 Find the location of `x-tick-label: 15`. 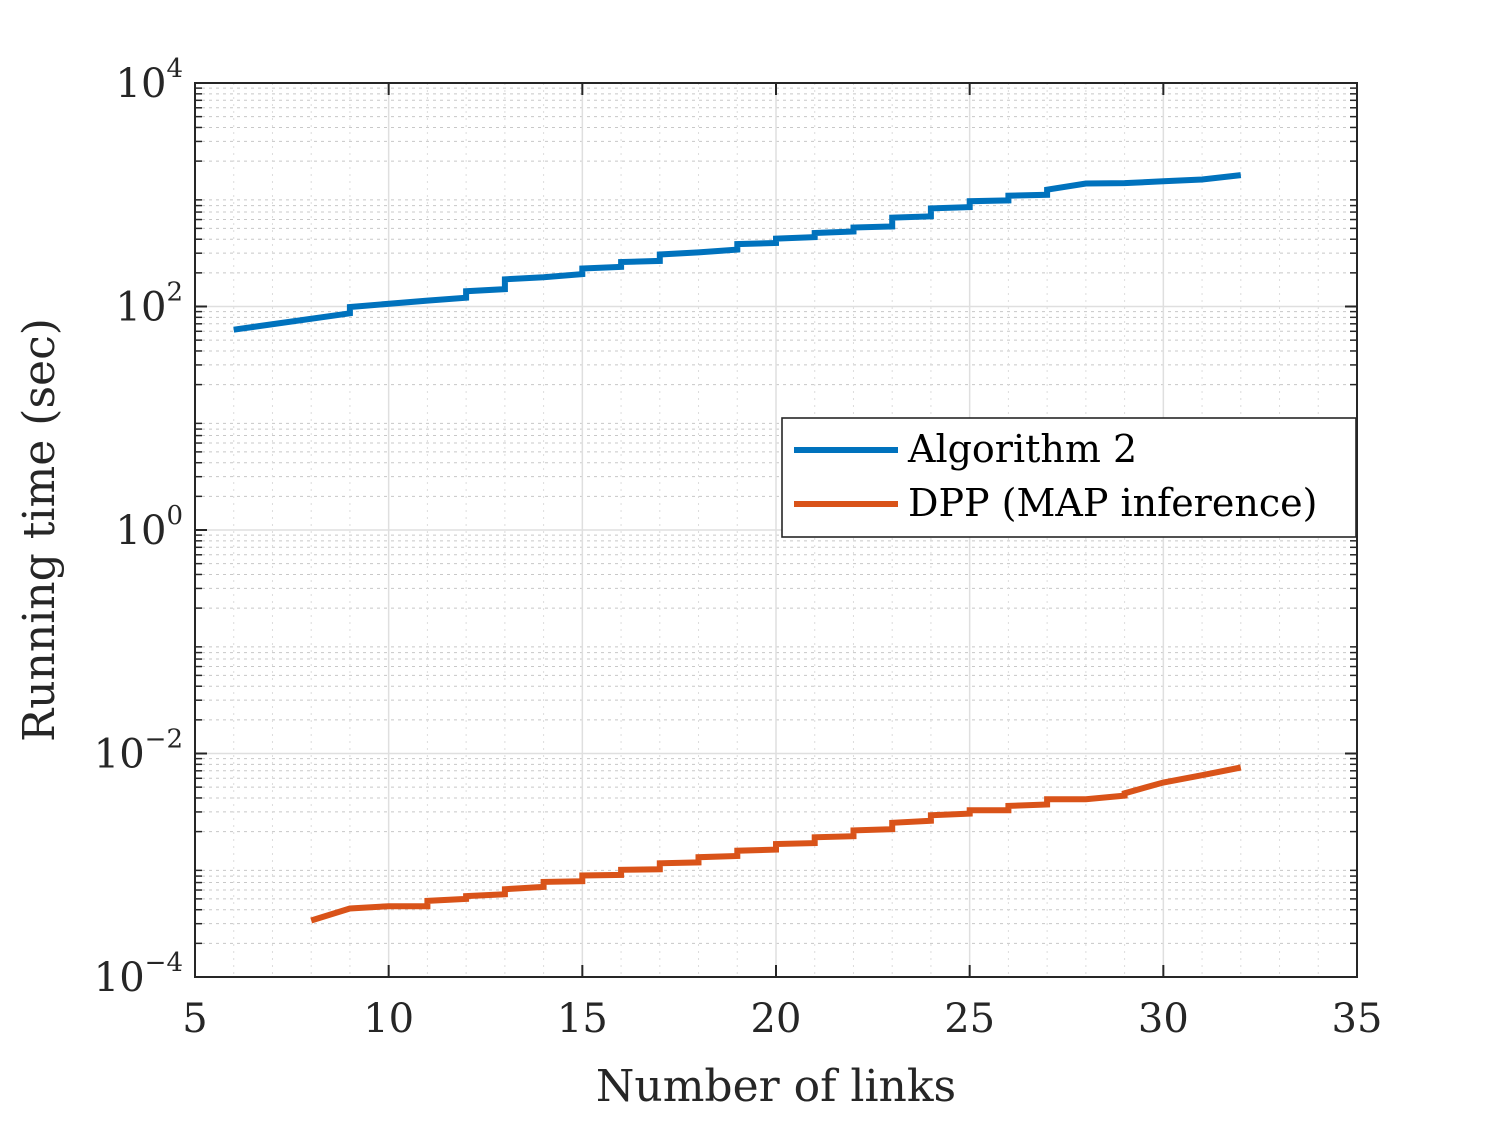

x-tick-label: 15 is located at coordinates (582, 1019).